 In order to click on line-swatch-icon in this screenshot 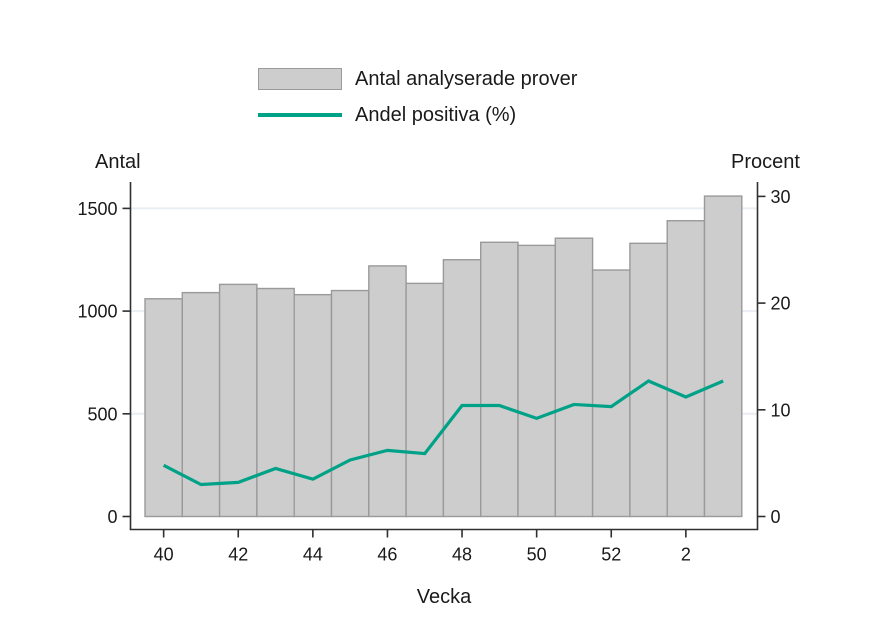, I will do `click(300, 115)`.